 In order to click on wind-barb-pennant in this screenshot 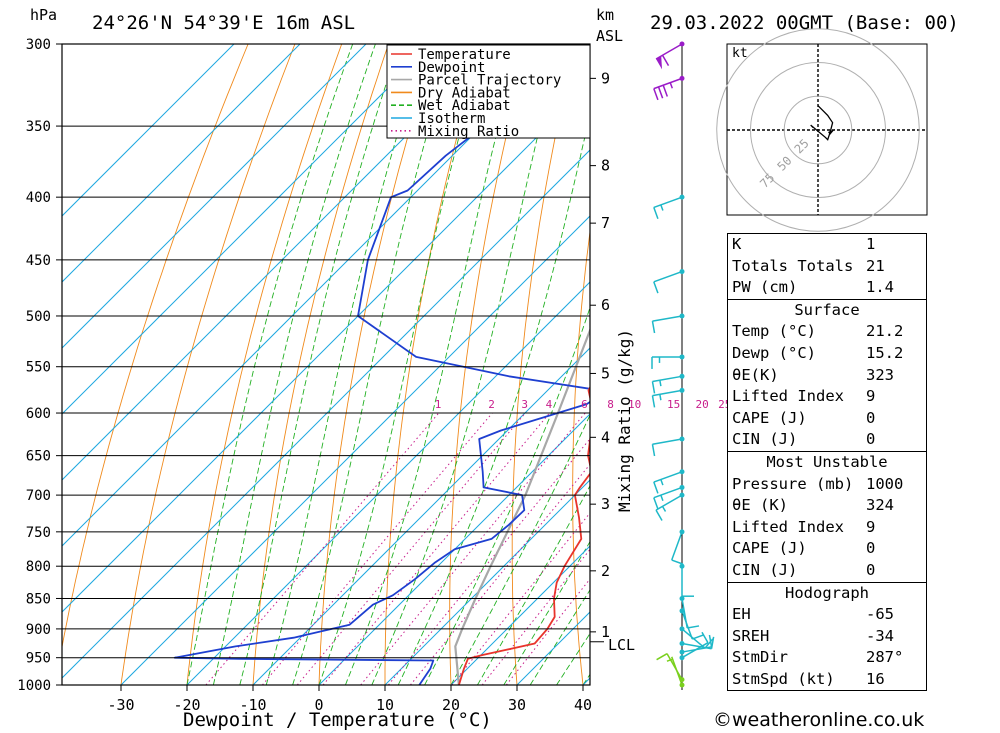, I will do `click(659, 63)`.